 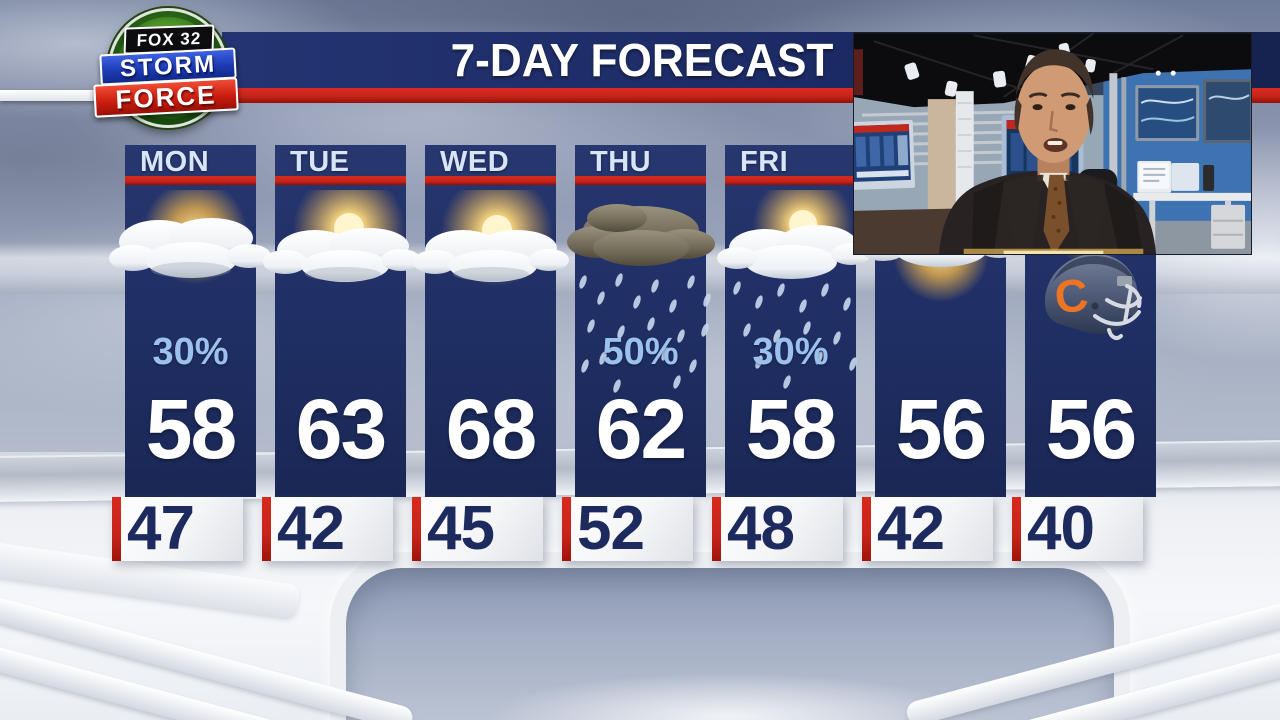 I want to click on low-temp-box: 48, so click(x=777, y=528).